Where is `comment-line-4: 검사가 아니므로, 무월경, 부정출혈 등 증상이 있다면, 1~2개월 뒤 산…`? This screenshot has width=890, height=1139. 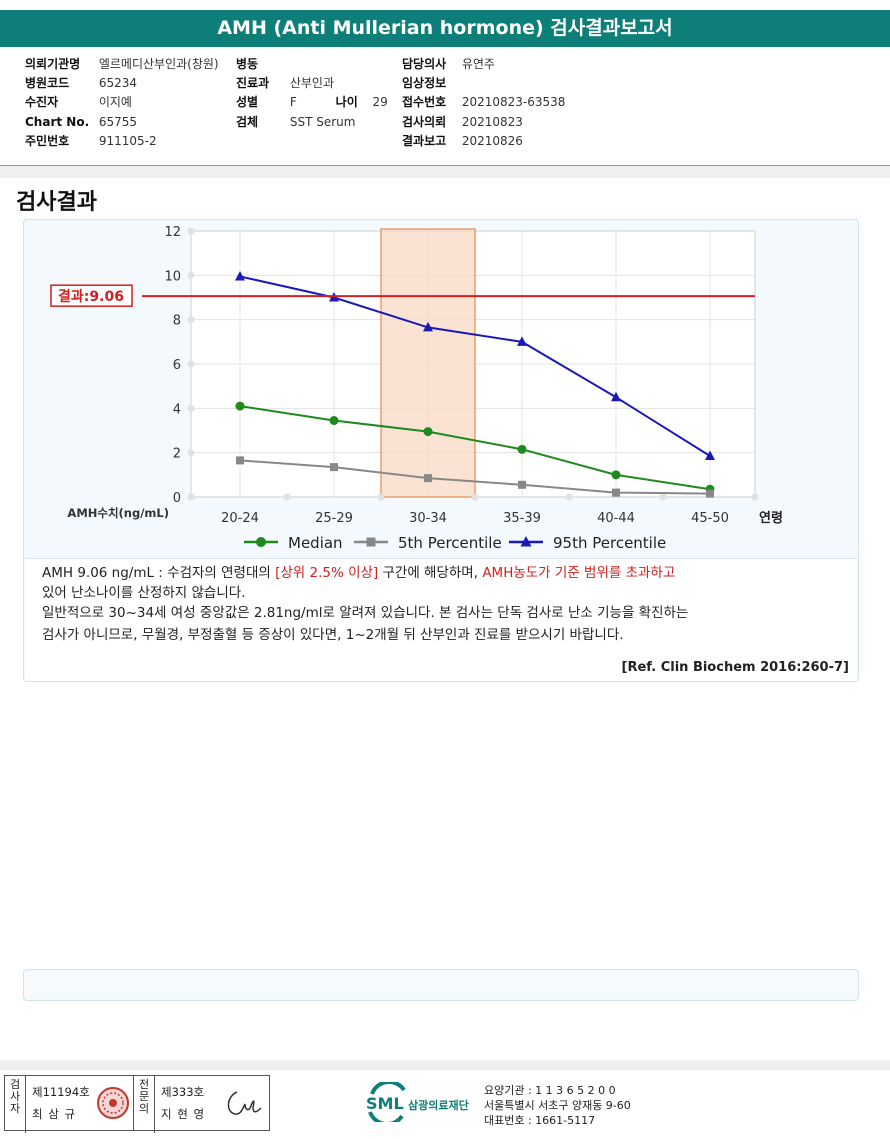 comment-line-4: 검사가 아니므로, 무월경, 부정출혈 등 증상이 있다면, 1~2개월 뒤 산… is located at coordinates (333, 635).